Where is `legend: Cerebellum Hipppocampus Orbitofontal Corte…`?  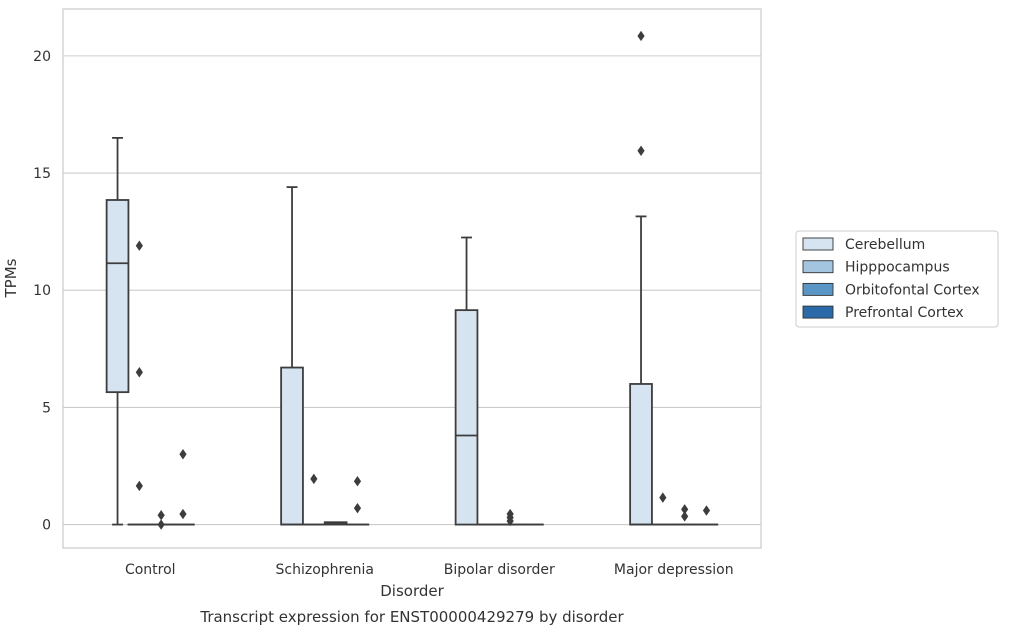
legend: Cerebellum Hipppocampus Orbitofontal Corte… is located at coordinates (897, 279).